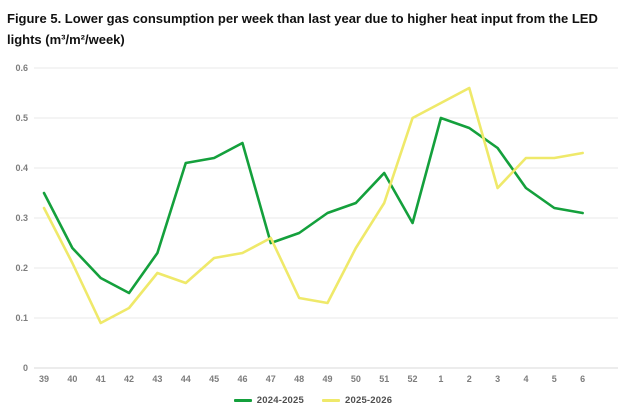  I want to click on x-axis-tick-label: 3, so click(497, 379).